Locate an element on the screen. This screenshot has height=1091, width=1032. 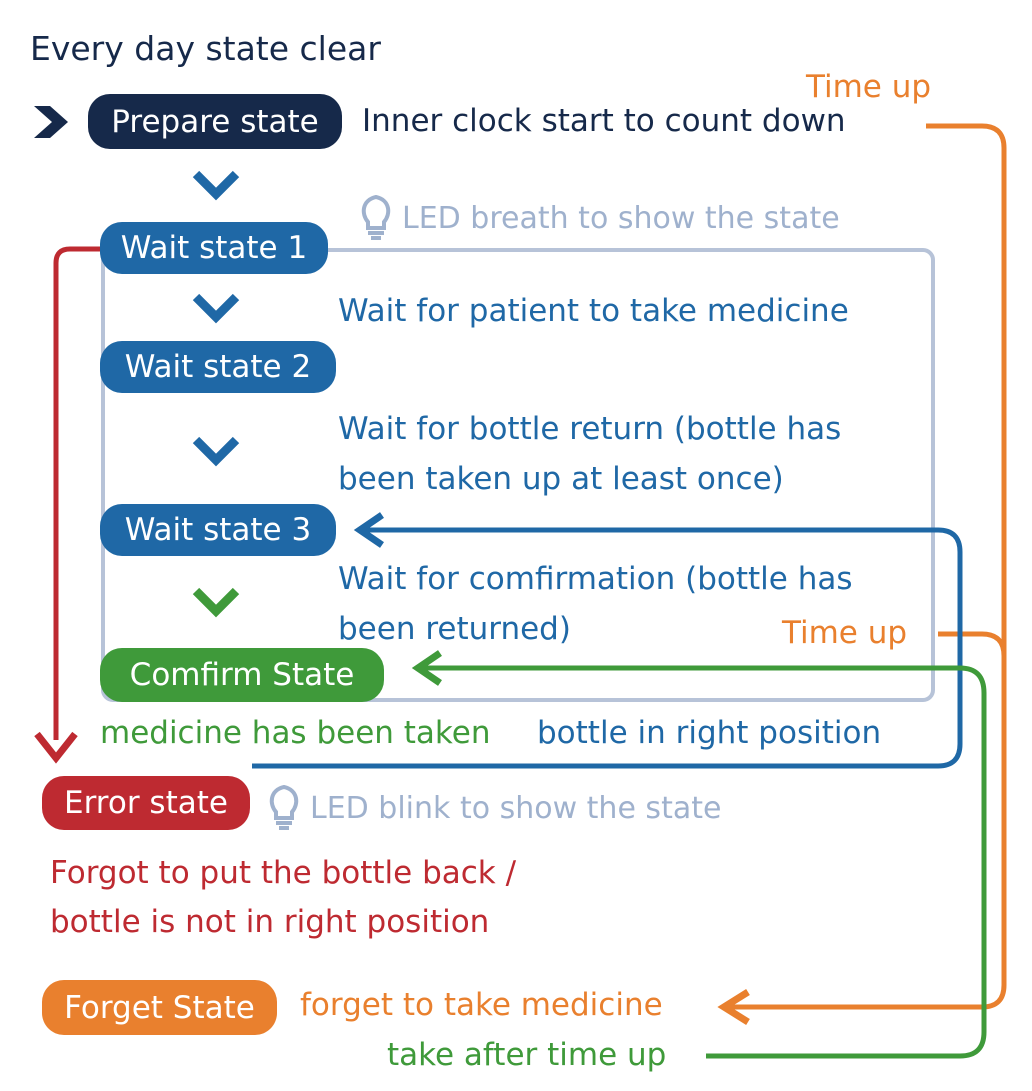
forget-connector-mid is located at coordinates (972, 644).